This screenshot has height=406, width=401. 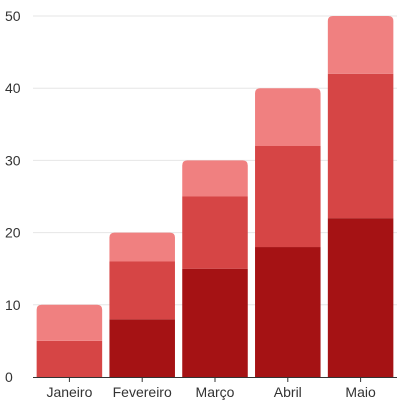 What do you see at coordinates (69, 392) in the screenshot?
I see `x-tick-label: Janeiro` at bounding box center [69, 392].